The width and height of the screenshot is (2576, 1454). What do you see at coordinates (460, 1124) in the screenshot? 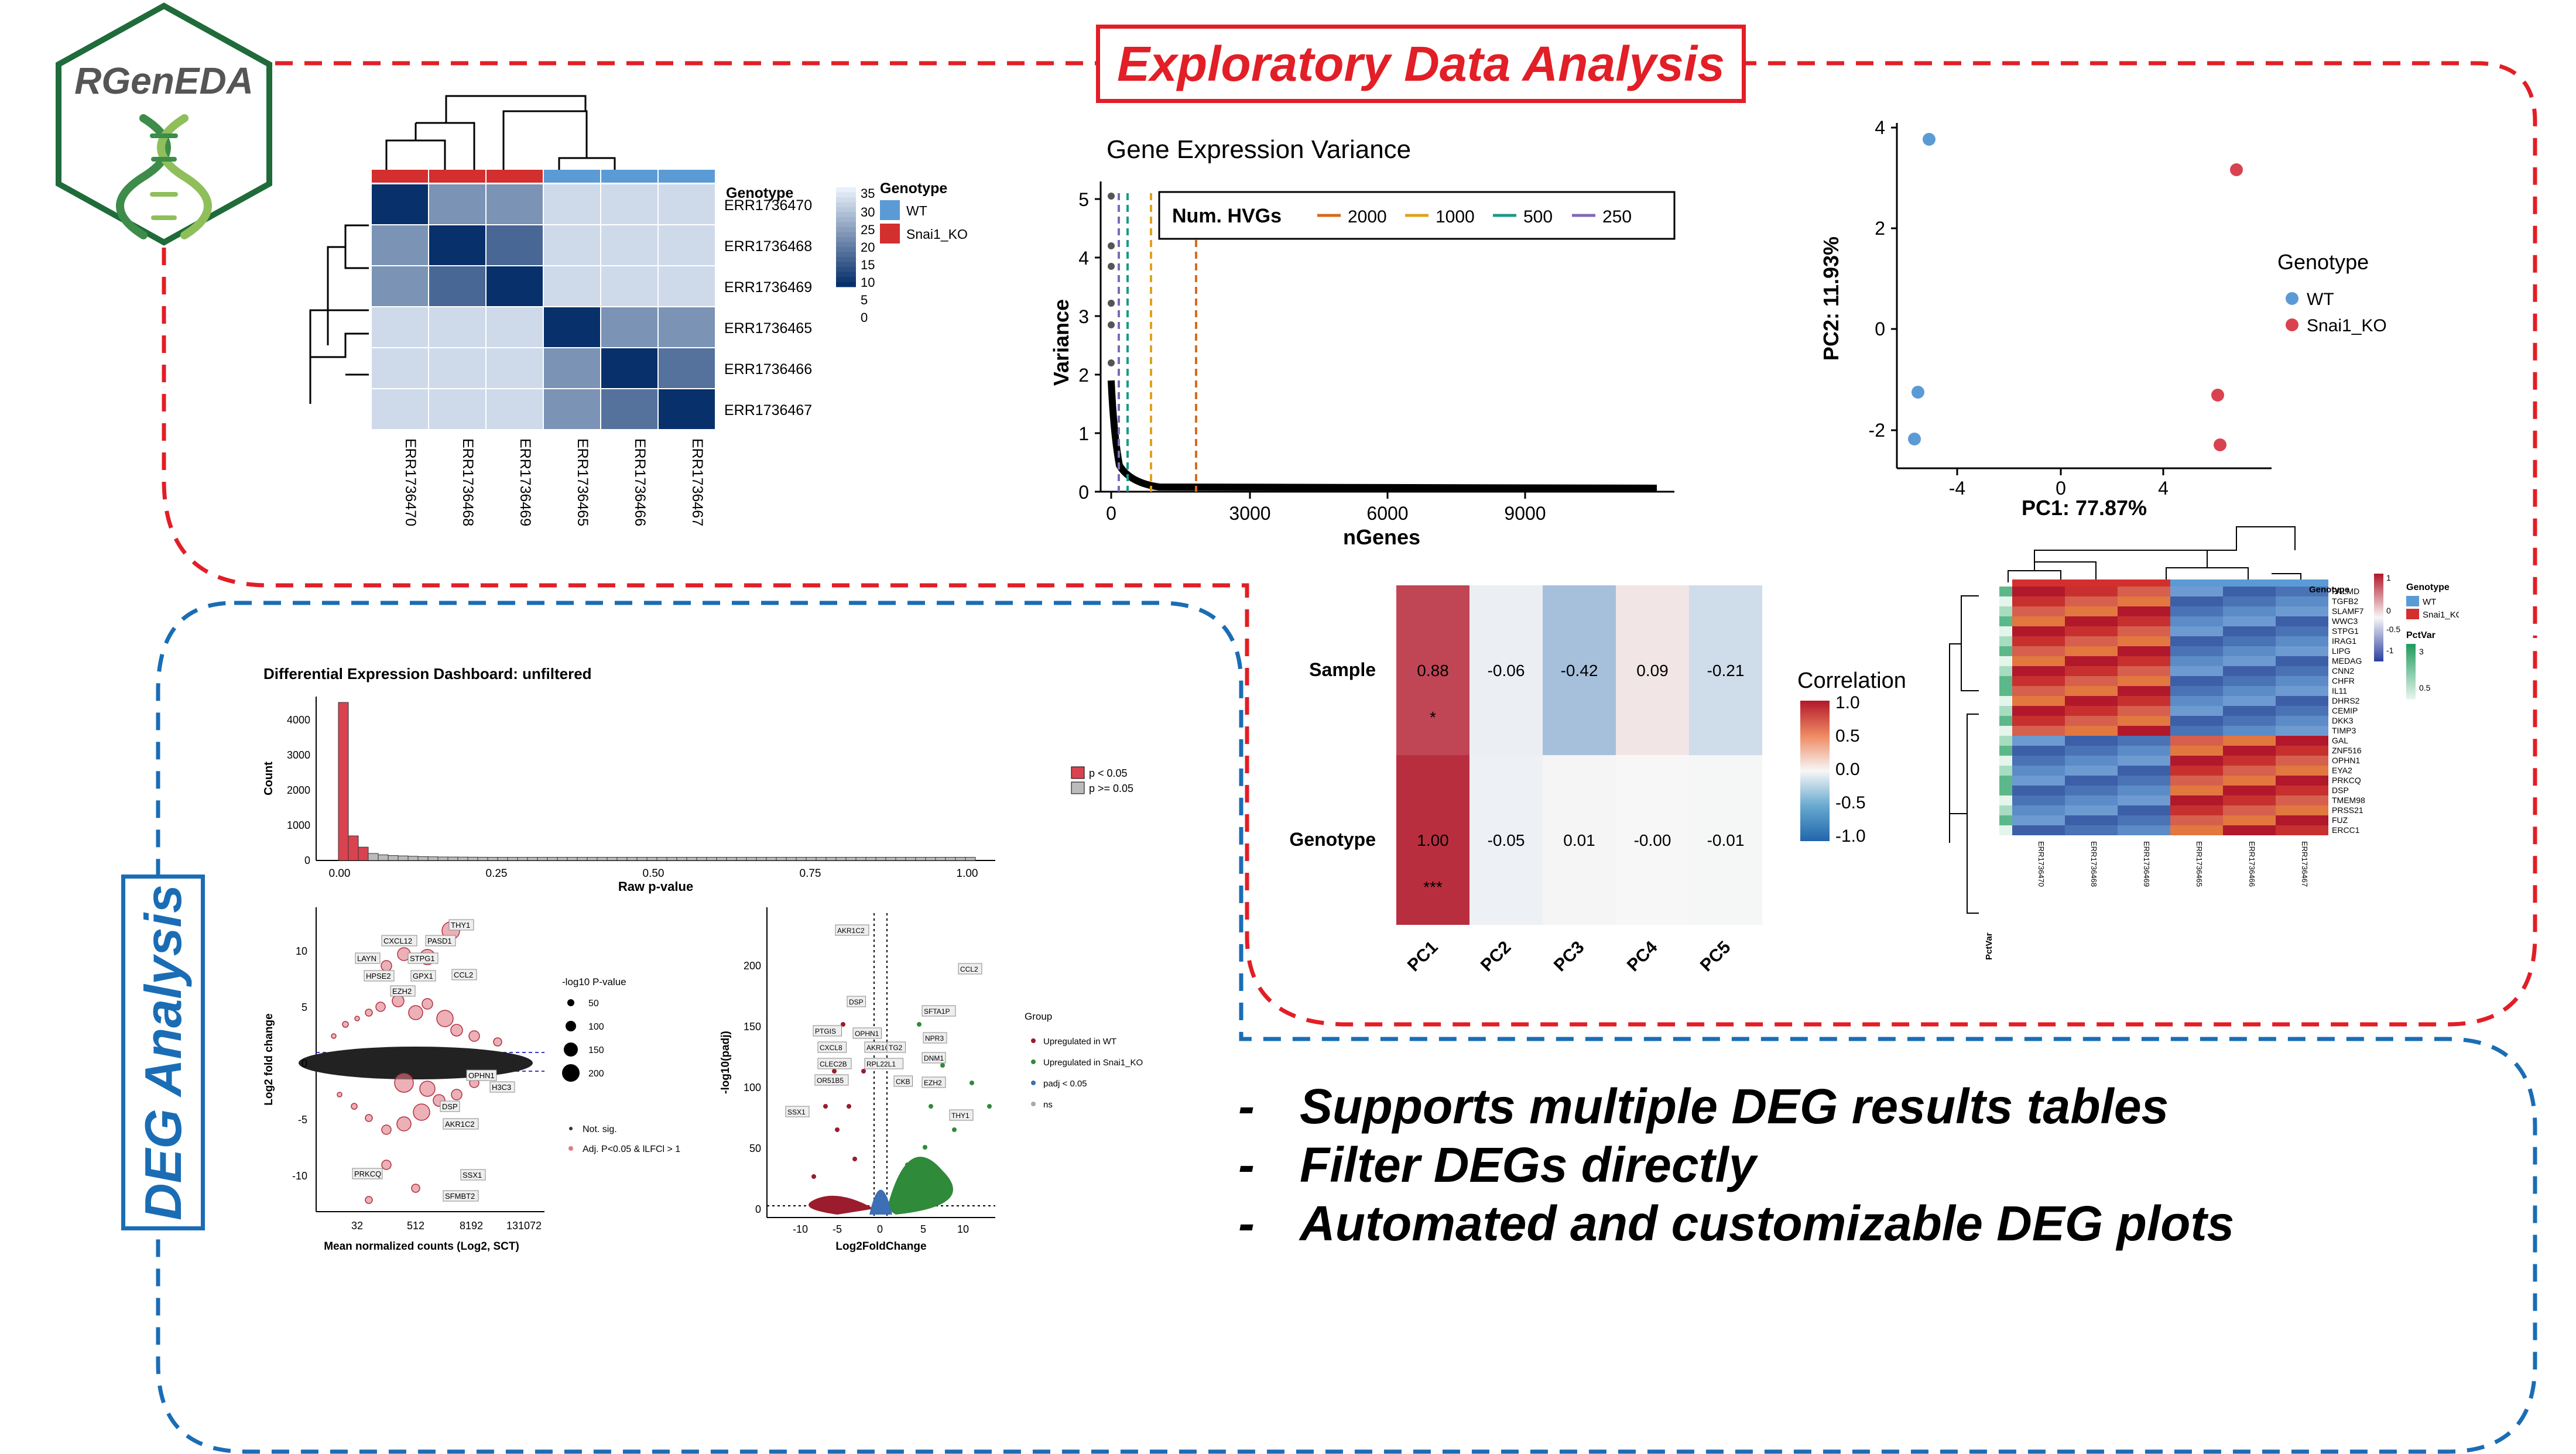
I see `ma-gene-label: AKR1C2` at bounding box center [460, 1124].